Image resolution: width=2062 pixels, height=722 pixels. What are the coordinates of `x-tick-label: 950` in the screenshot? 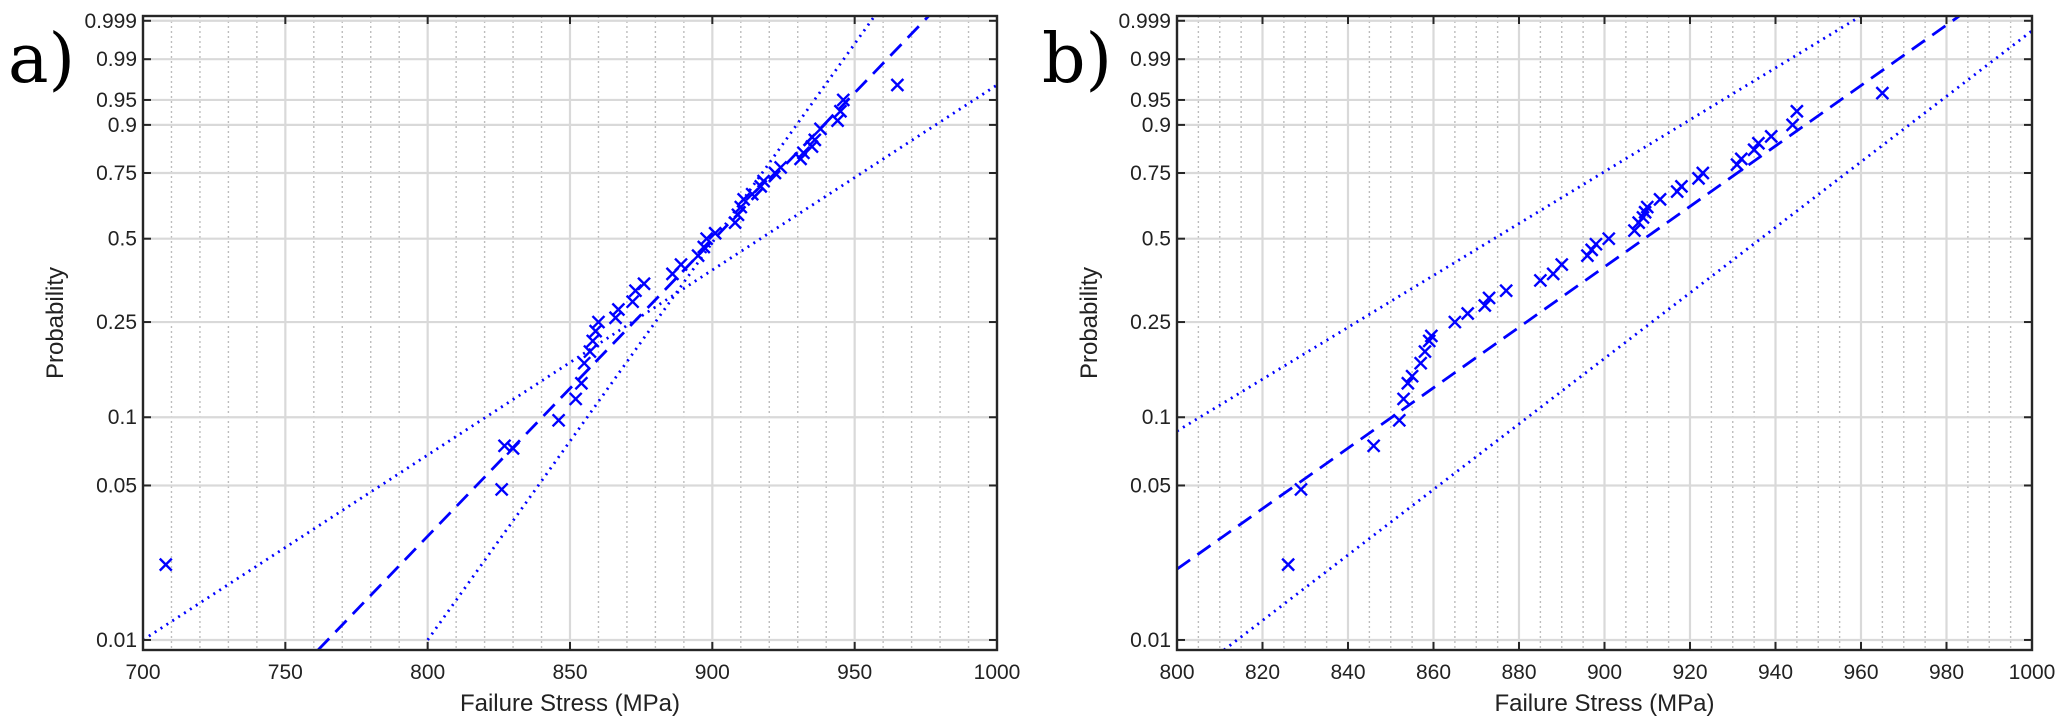 It's located at (854, 672).